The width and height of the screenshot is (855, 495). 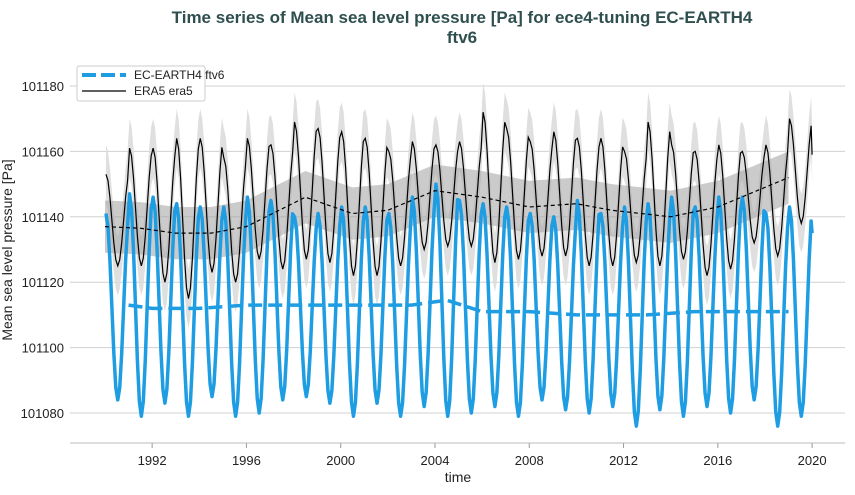 What do you see at coordinates (435, 460) in the screenshot?
I see `x-tick-label: 2004` at bounding box center [435, 460].